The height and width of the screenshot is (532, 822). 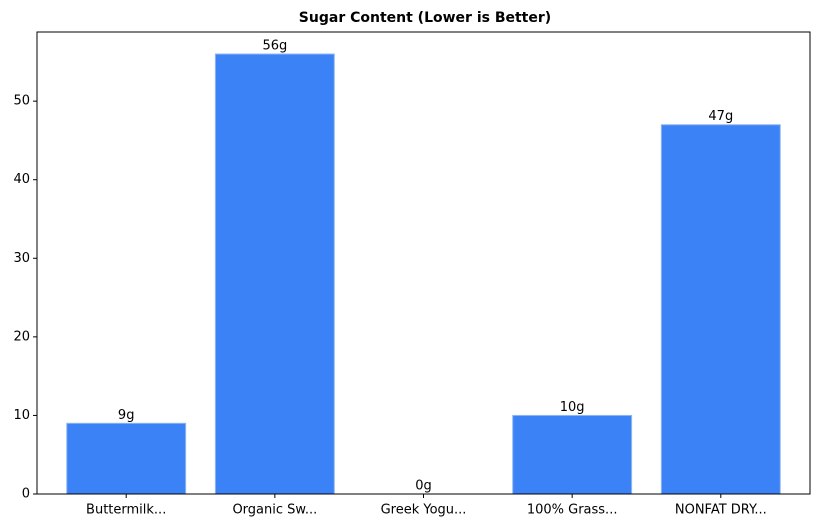 What do you see at coordinates (126, 415) in the screenshot?
I see `value-label: 9g` at bounding box center [126, 415].